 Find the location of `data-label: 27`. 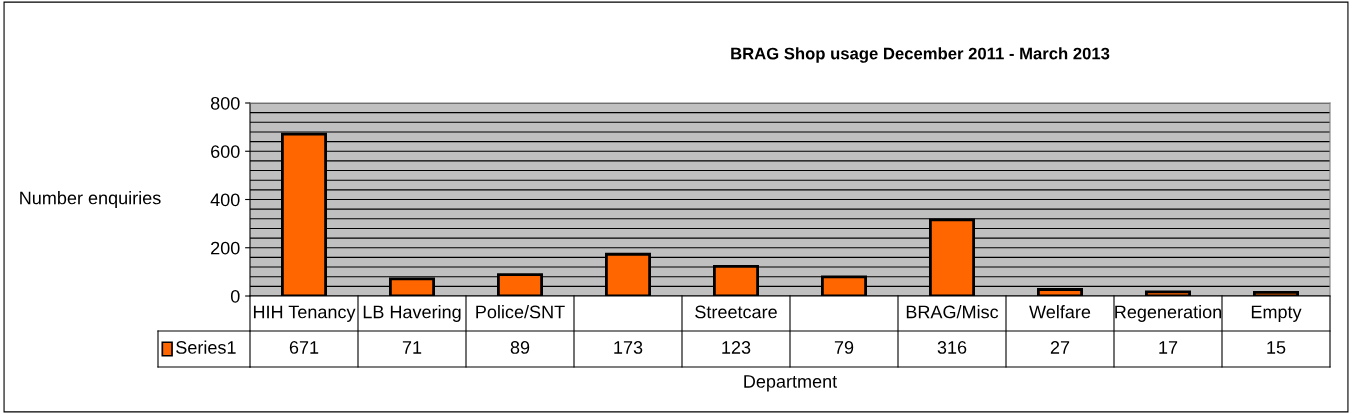

data-label: 27 is located at coordinates (1060, 347).